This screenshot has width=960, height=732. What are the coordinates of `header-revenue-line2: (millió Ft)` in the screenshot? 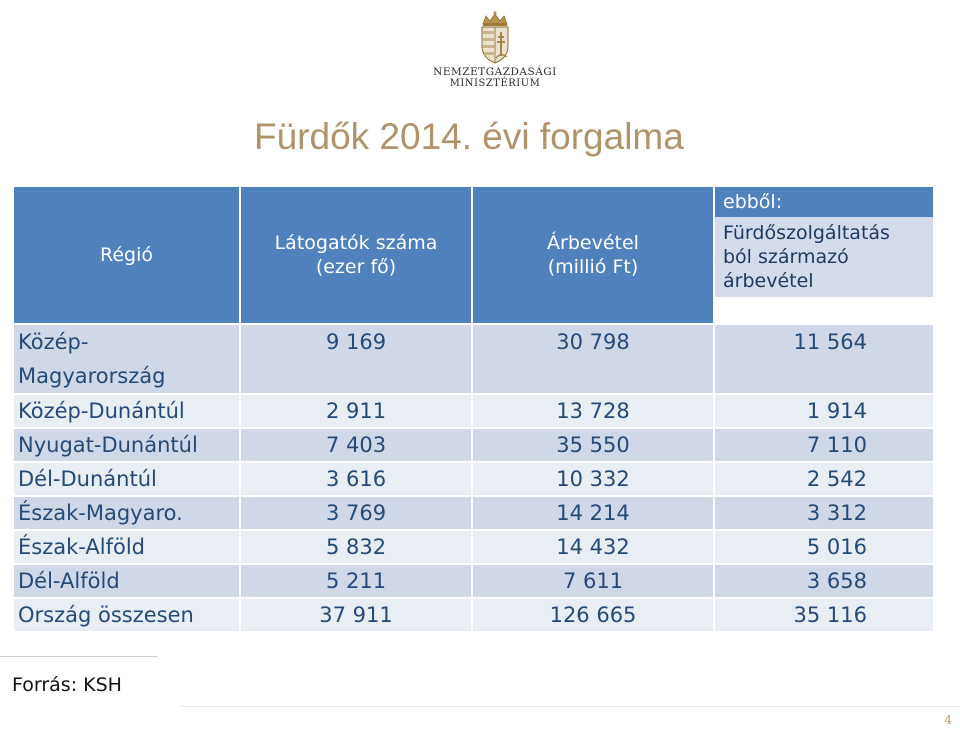 It's located at (593, 267).